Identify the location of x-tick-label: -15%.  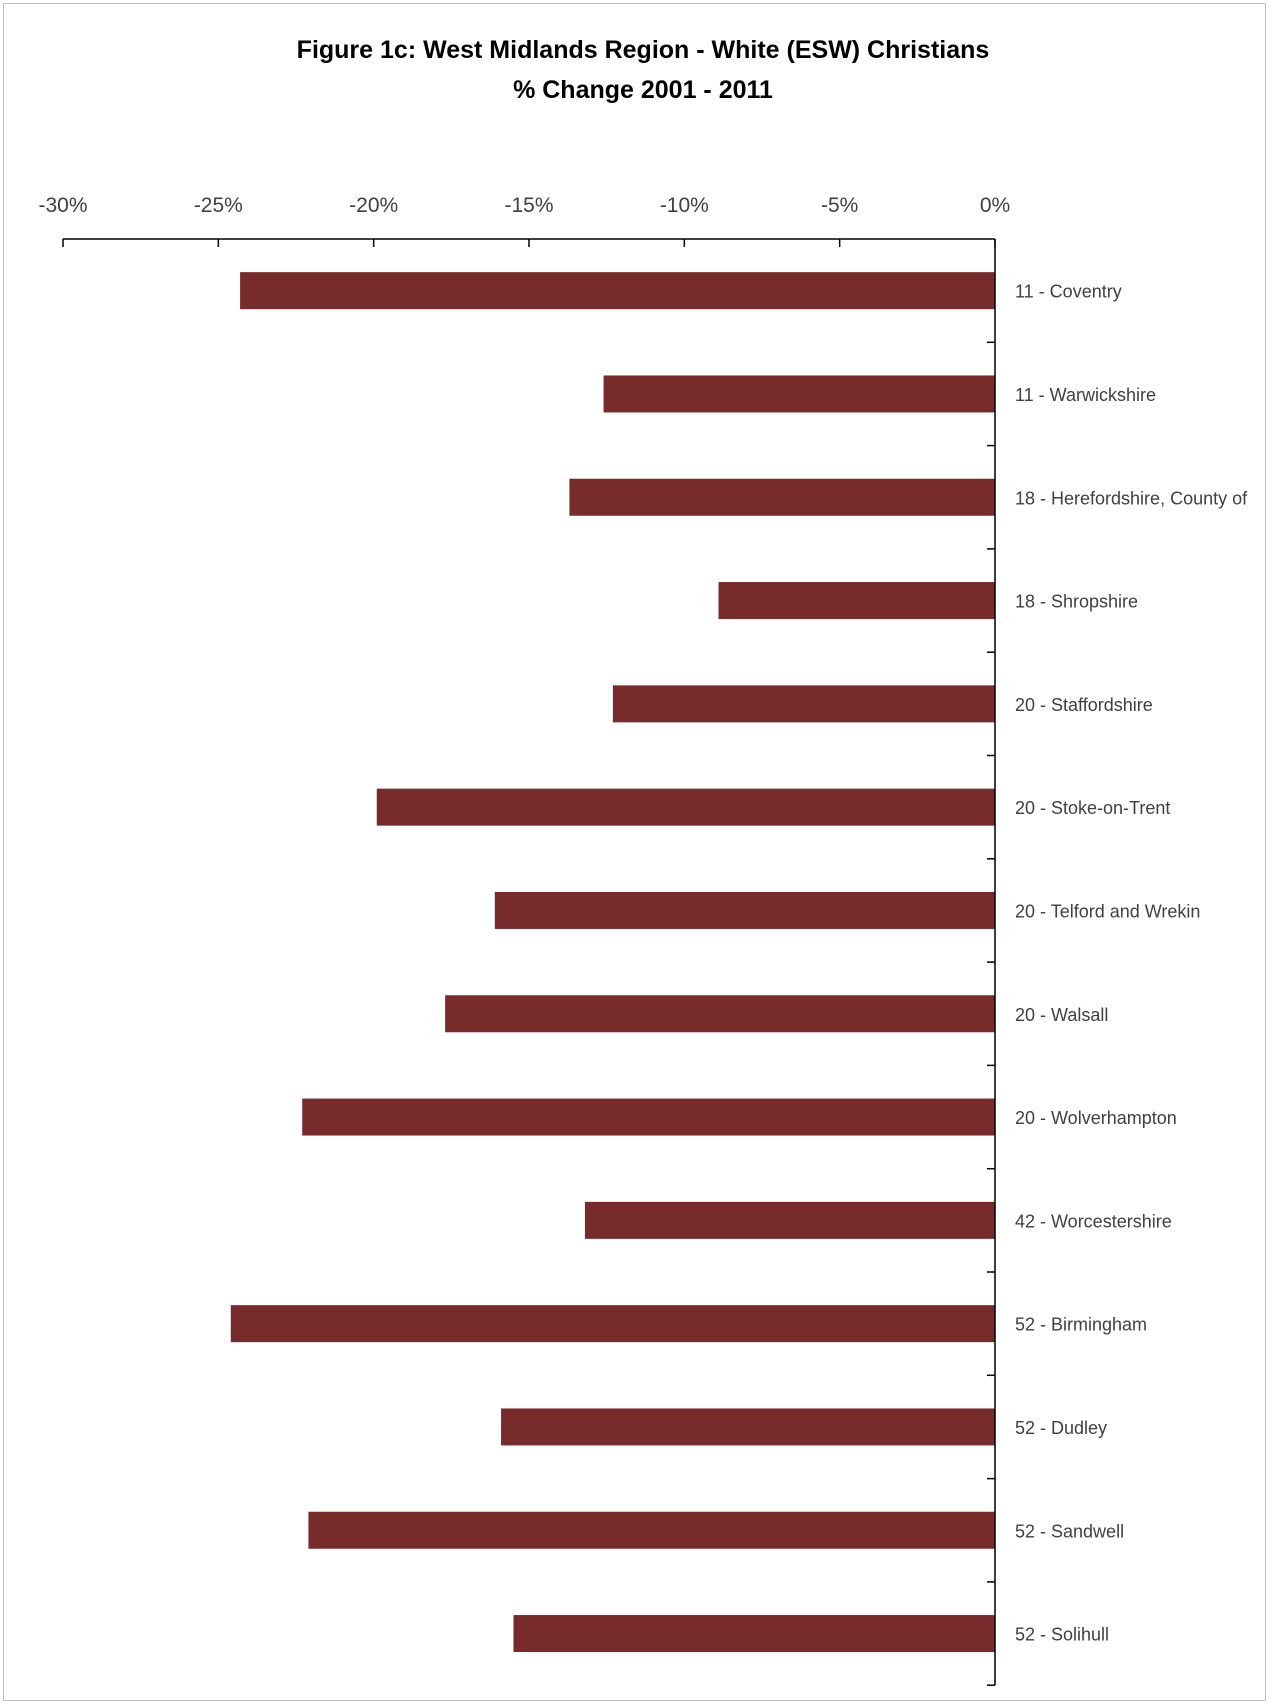
(528, 205).